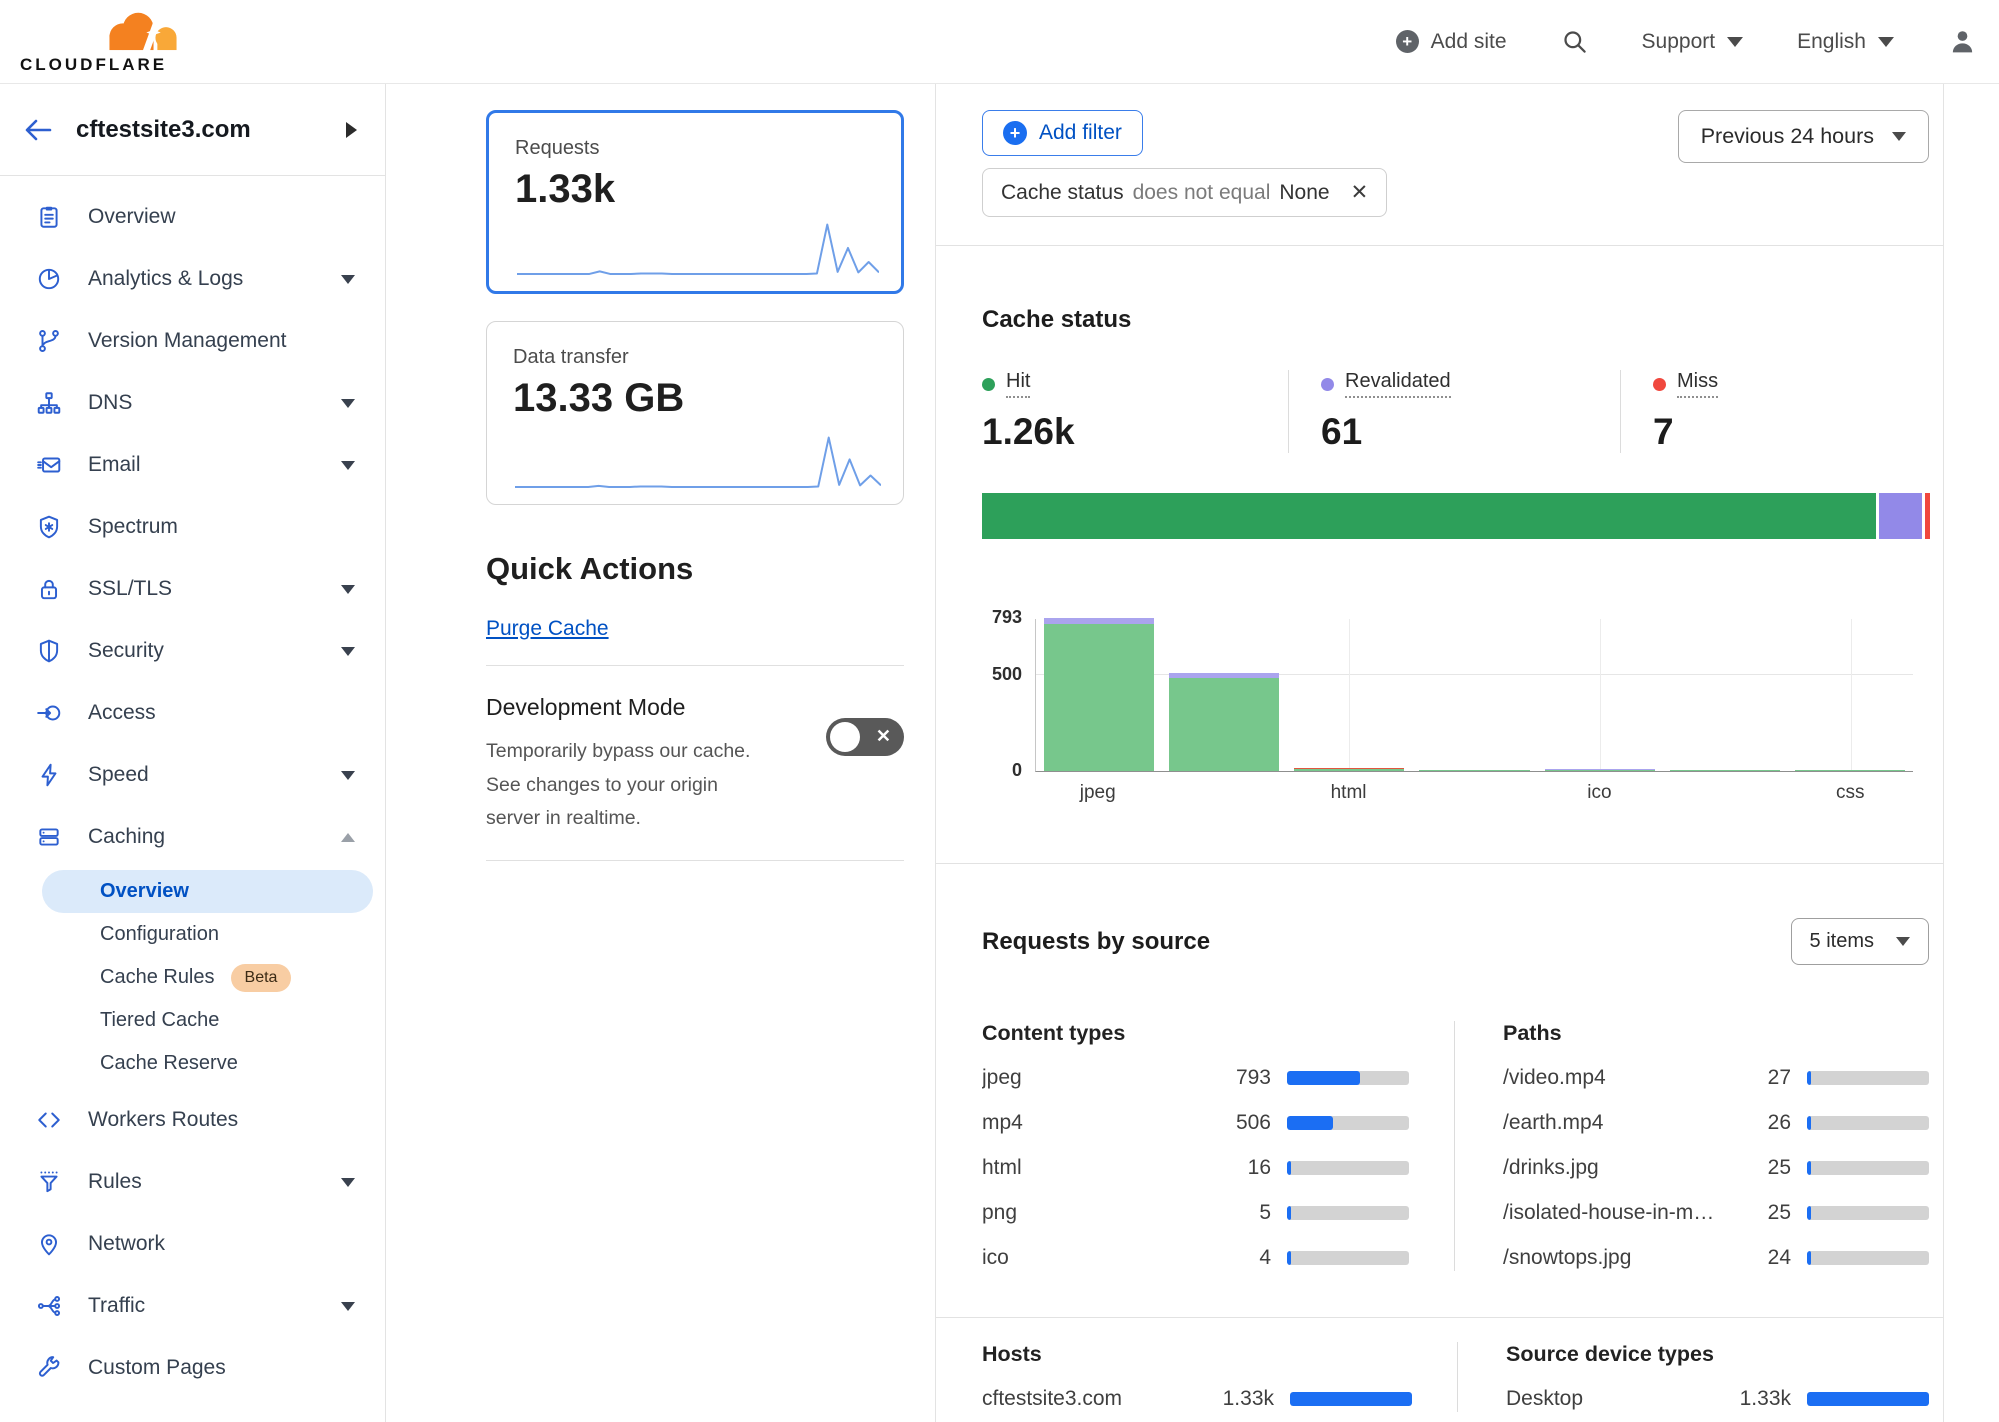 Image resolution: width=1999 pixels, height=1422 pixels. What do you see at coordinates (49, 279) in the screenshot?
I see `pie-icon` at bounding box center [49, 279].